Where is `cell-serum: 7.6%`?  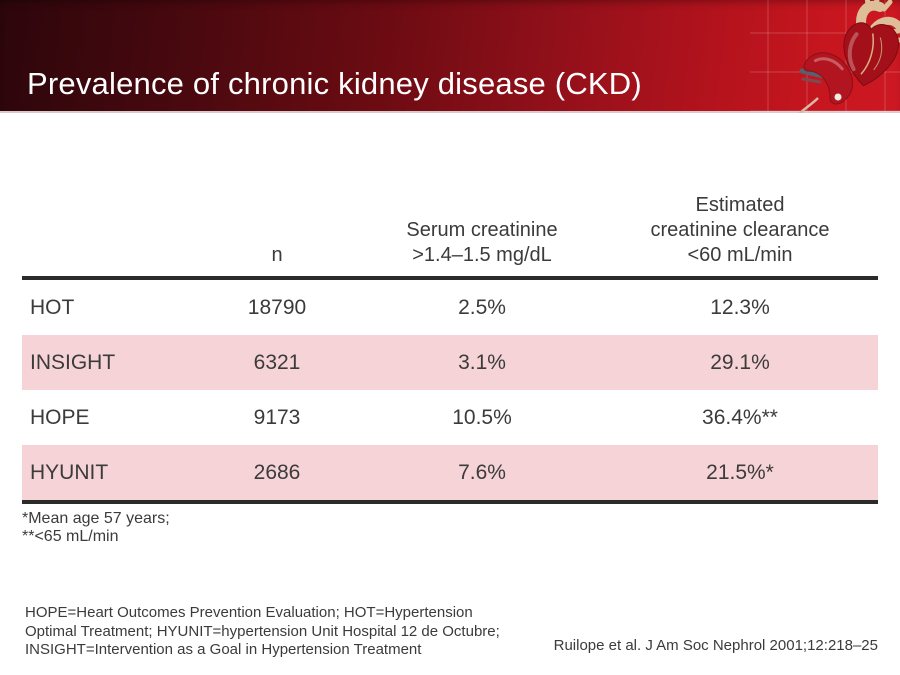 cell-serum: 7.6% is located at coordinates (482, 472).